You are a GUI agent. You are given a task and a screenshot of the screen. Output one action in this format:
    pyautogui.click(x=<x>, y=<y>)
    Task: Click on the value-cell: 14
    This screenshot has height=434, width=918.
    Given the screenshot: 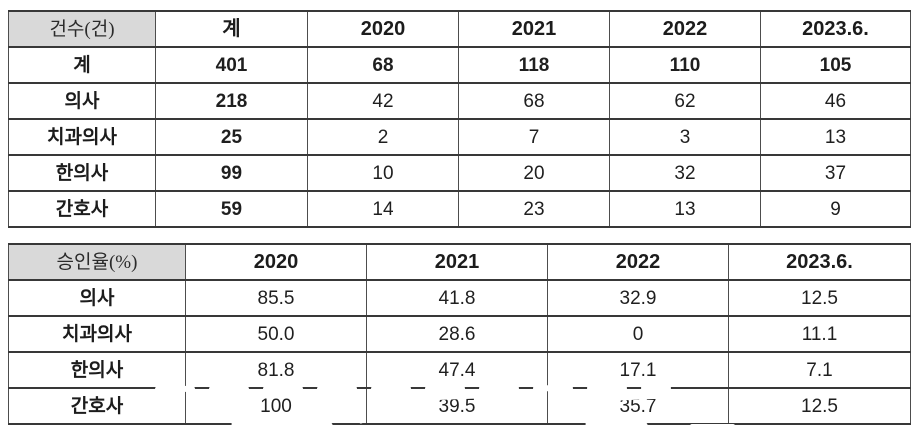 What is the action you would take?
    pyautogui.click(x=383, y=209)
    